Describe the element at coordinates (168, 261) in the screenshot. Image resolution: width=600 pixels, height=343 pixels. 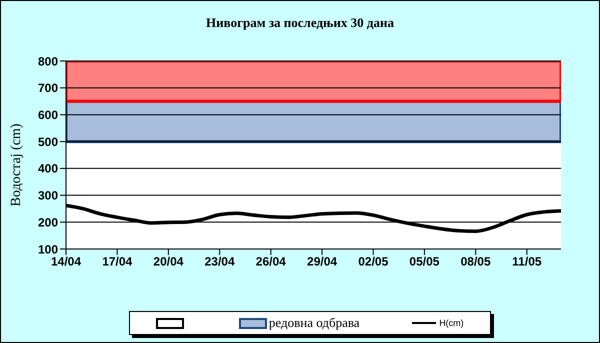
I see `x-tick-label: 20/04` at that location.